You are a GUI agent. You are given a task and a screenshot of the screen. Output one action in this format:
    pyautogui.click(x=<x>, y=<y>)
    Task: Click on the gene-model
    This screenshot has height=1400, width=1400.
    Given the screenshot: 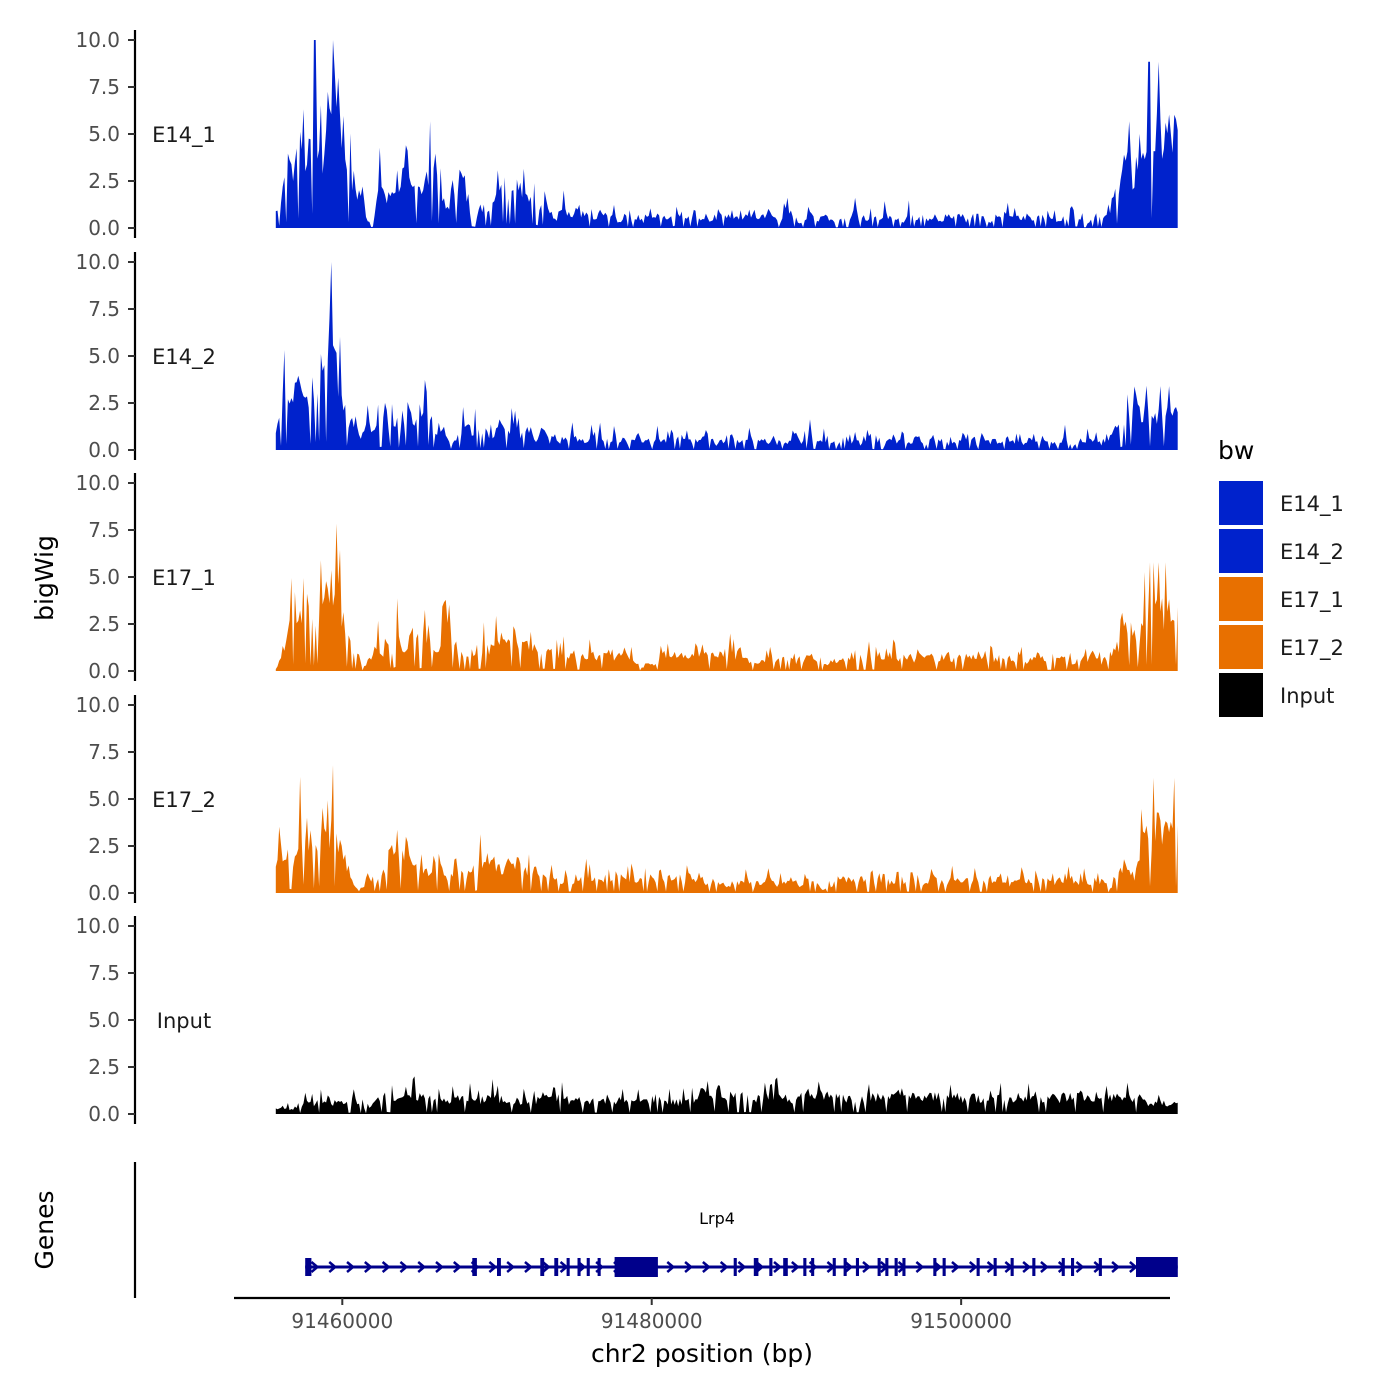 What is the action you would take?
    pyautogui.click(x=741, y=1267)
    